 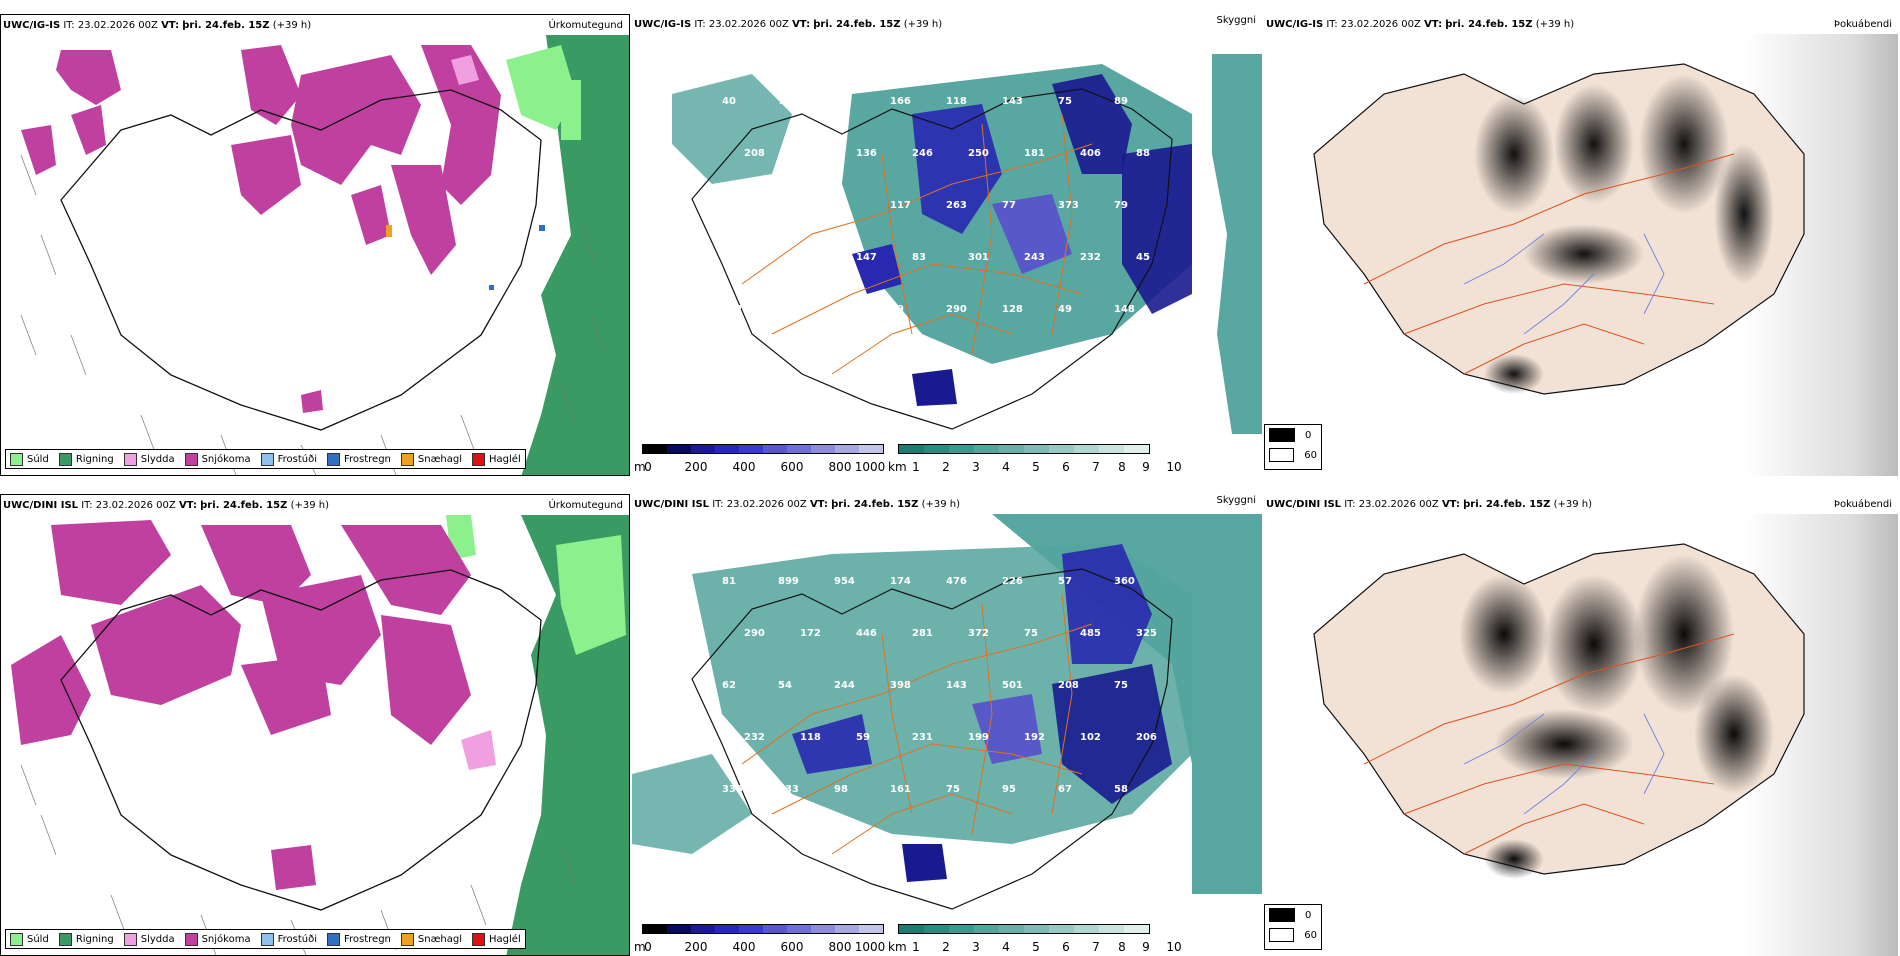 I want to click on drizzle-area, so click(x=543, y=92).